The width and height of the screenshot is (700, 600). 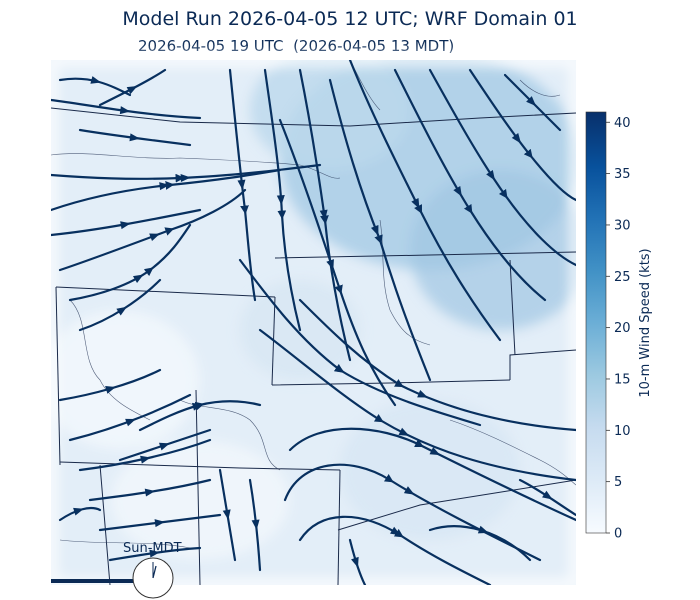 What do you see at coordinates (622, 277) in the screenshot?
I see `colorbar-tick-label: 25` at bounding box center [622, 277].